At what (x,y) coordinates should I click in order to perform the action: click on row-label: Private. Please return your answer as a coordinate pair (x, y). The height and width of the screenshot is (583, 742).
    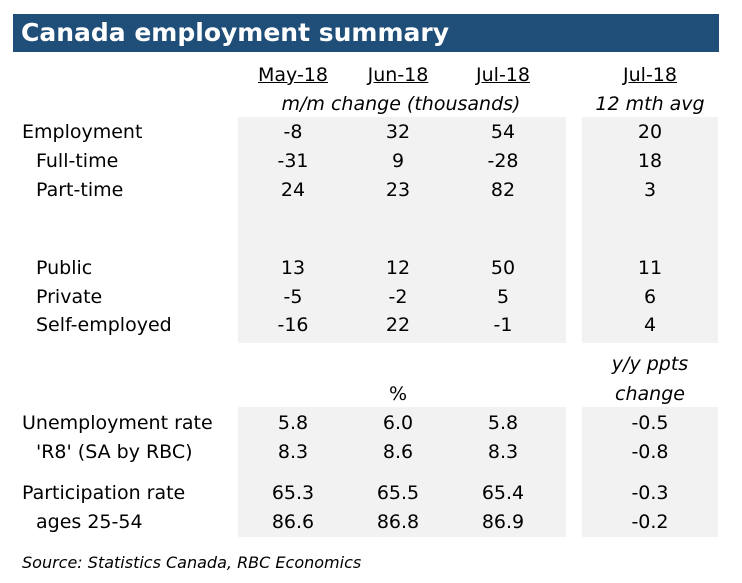
    Looking at the image, I should click on (69, 297).